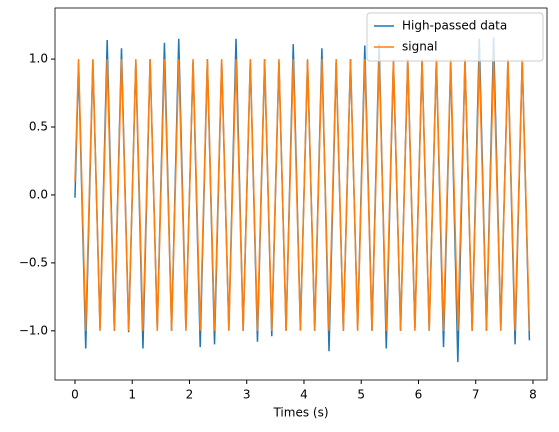 The width and height of the screenshot is (559, 432). I want to click on x-tick-label: 0, so click(75, 395).